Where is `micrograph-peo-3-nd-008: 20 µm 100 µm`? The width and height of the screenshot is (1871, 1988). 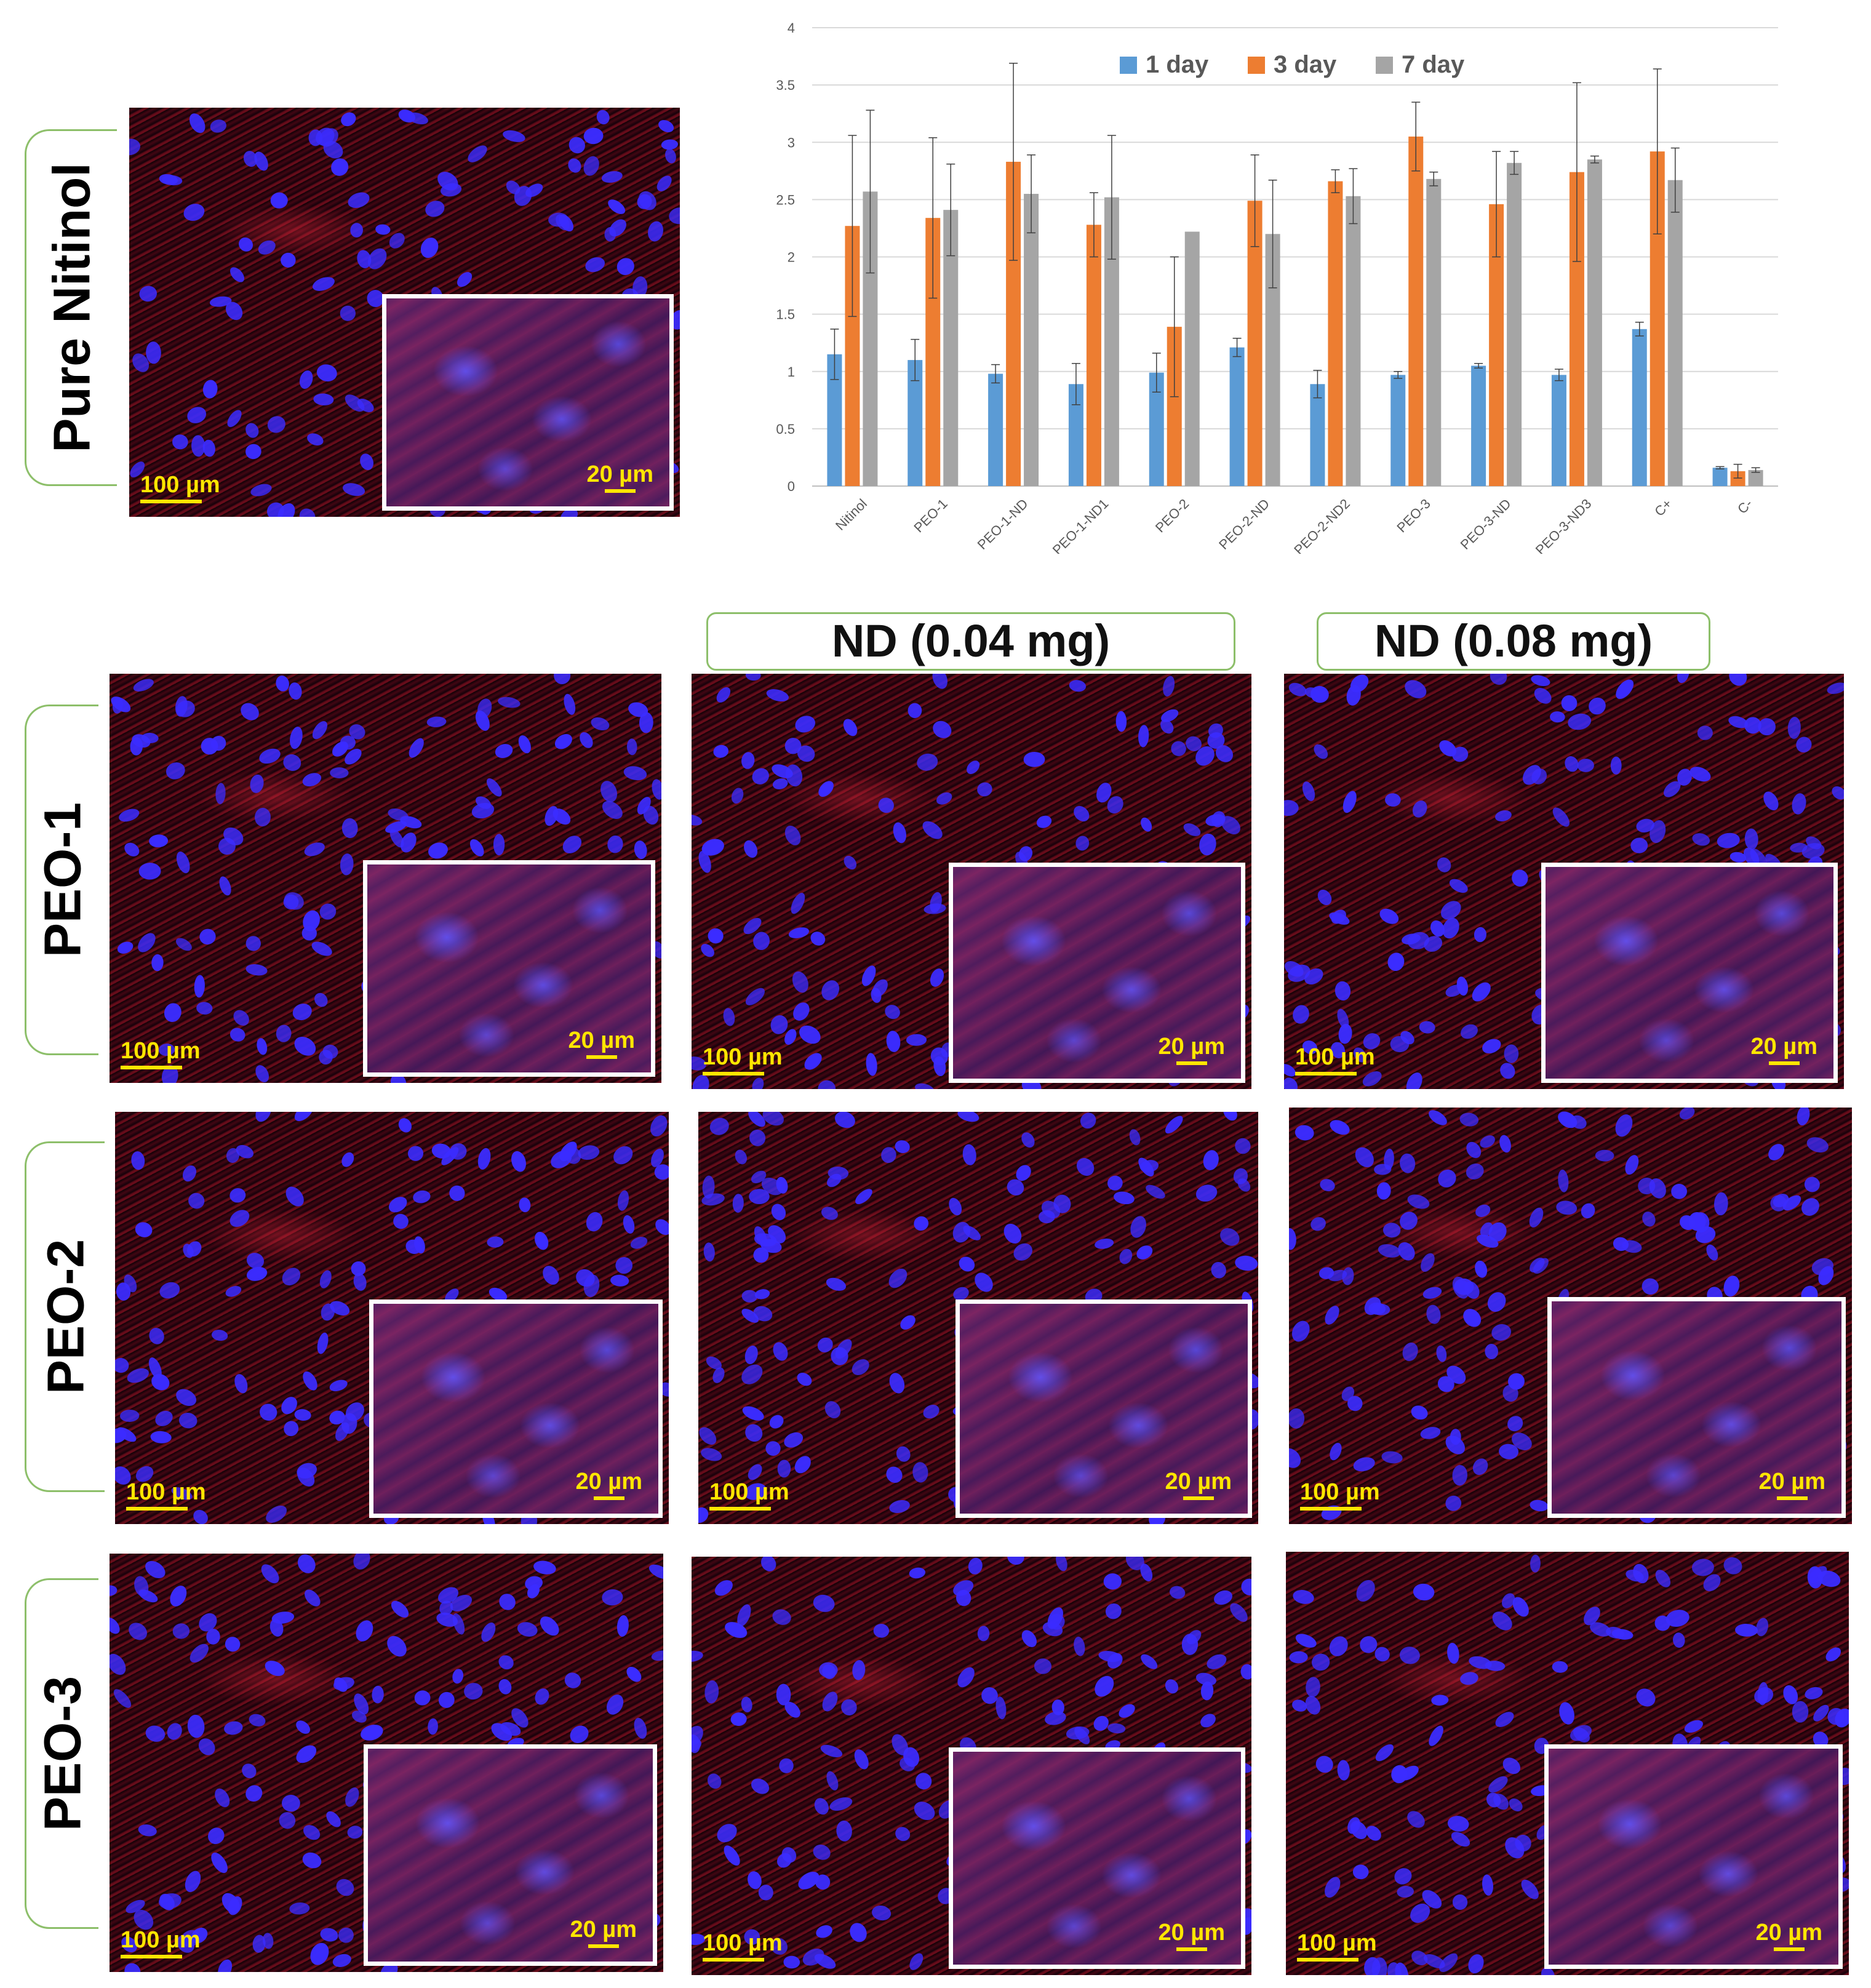 micrograph-peo-3-nd-008: 20 µm 100 µm is located at coordinates (1567, 1763).